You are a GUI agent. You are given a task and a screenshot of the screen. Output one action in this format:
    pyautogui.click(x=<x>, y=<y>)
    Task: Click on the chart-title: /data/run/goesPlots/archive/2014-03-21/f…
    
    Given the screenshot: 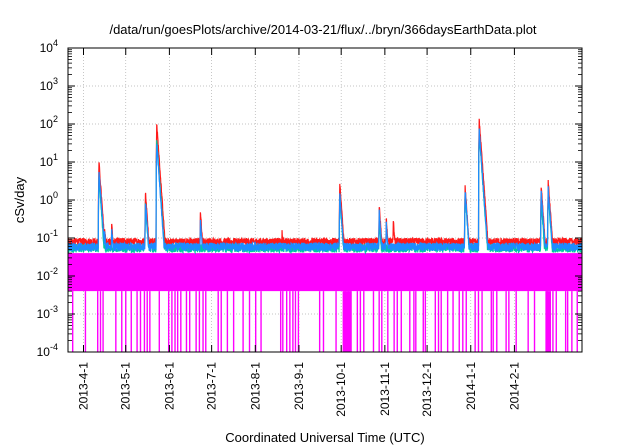 What is the action you would take?
    pyautogui.click(x=322, y=29)
    